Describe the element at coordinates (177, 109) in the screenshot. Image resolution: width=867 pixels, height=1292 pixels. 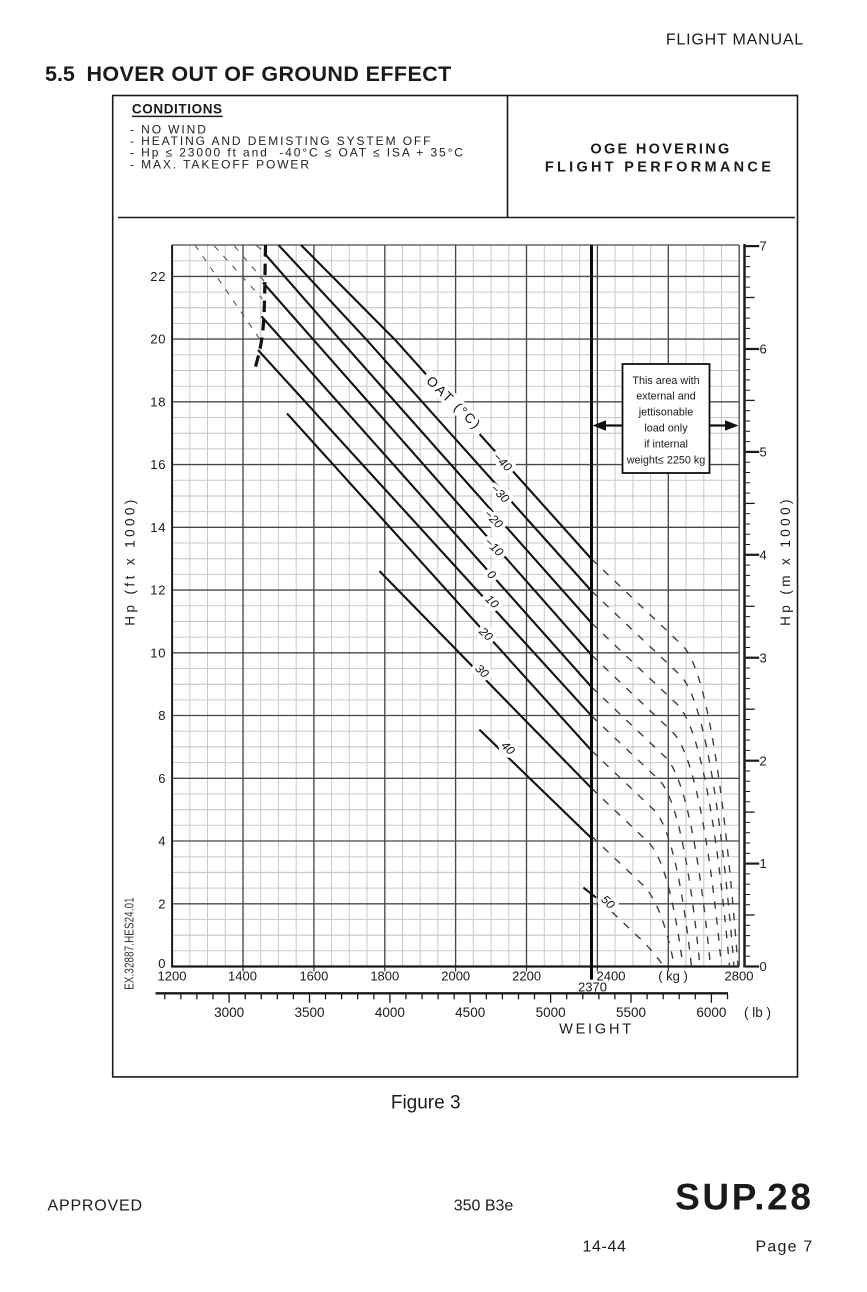
I see `svg-text: CONDITIONS` at that location.